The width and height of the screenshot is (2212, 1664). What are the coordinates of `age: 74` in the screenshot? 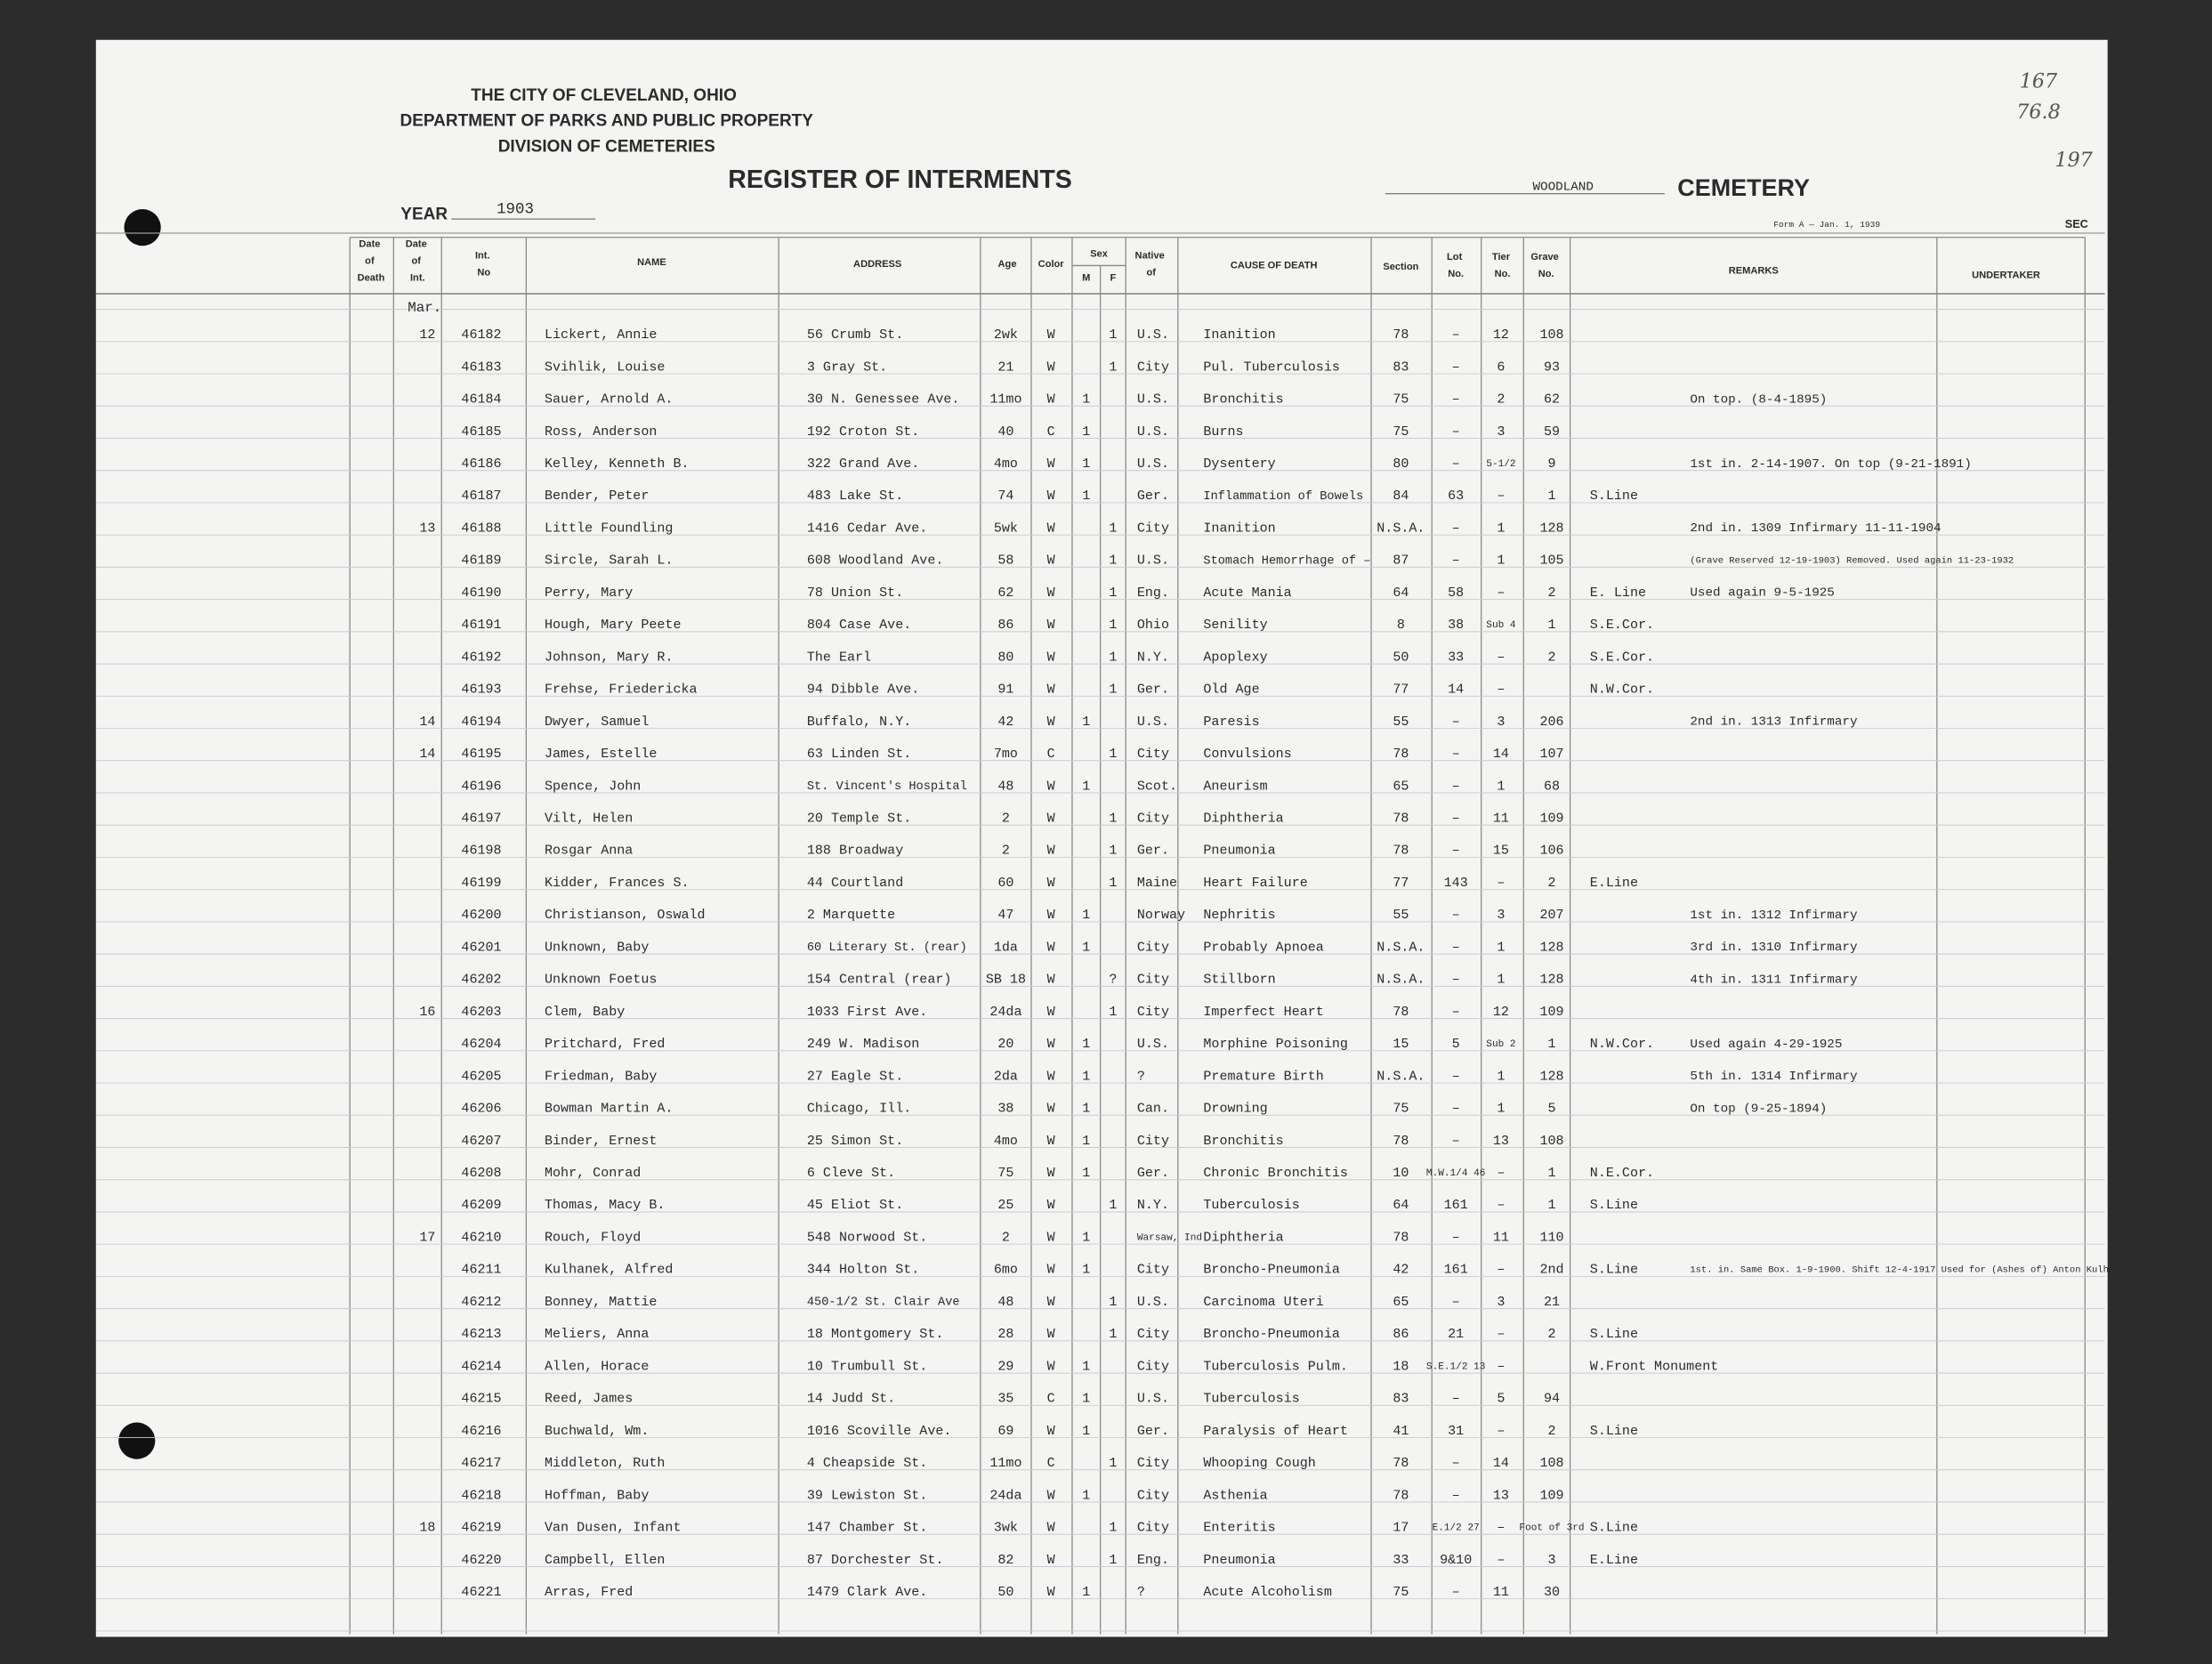 It's located at (1005, 496).